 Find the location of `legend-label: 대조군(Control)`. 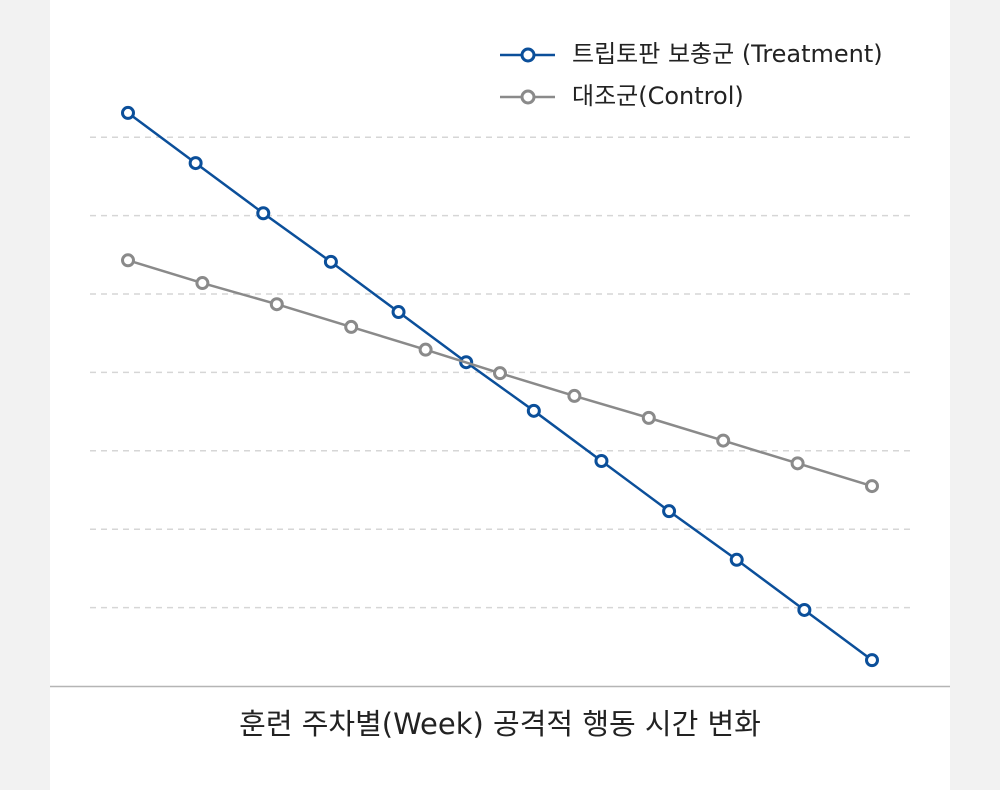

legend-label: 대조군(Control) is located at coordinates (658, 96).